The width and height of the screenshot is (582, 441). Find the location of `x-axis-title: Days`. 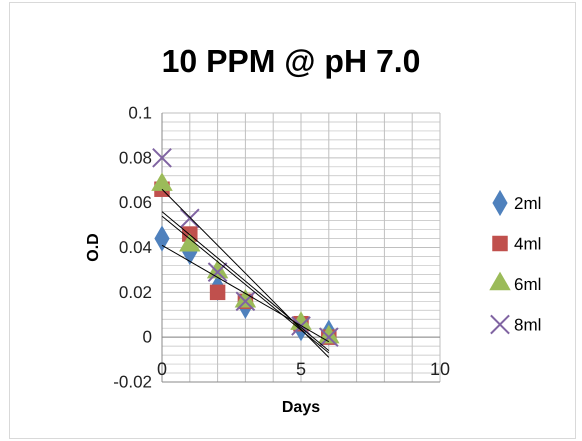

x-axis-title: Days is located at coordinates (301, 407).